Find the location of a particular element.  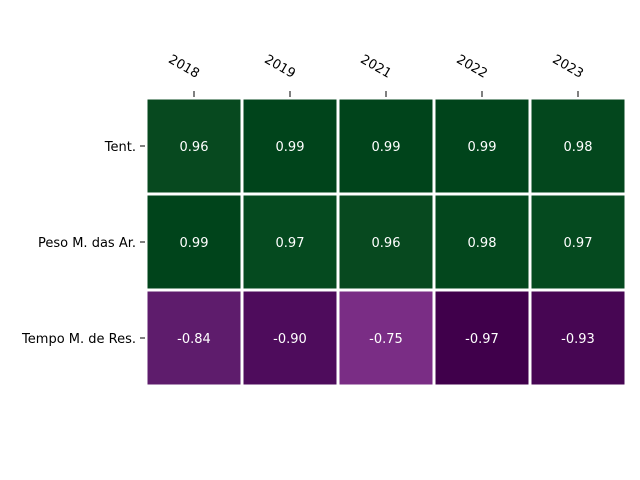

x-tick-label: 2018 is located at coordinates (184, 67).